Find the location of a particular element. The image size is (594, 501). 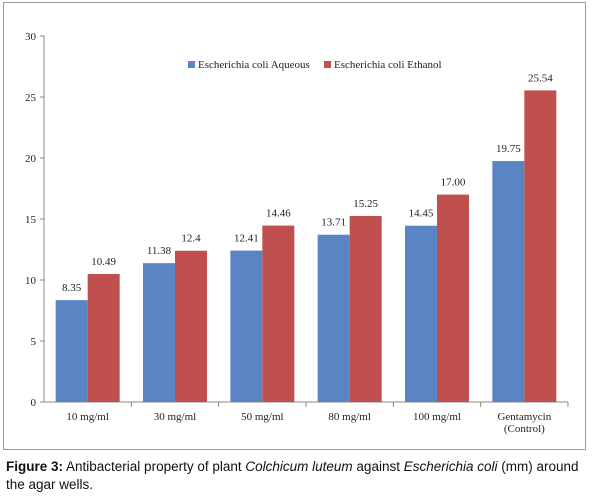

y-tick-label: 20 is located at coordinates (31, 159).